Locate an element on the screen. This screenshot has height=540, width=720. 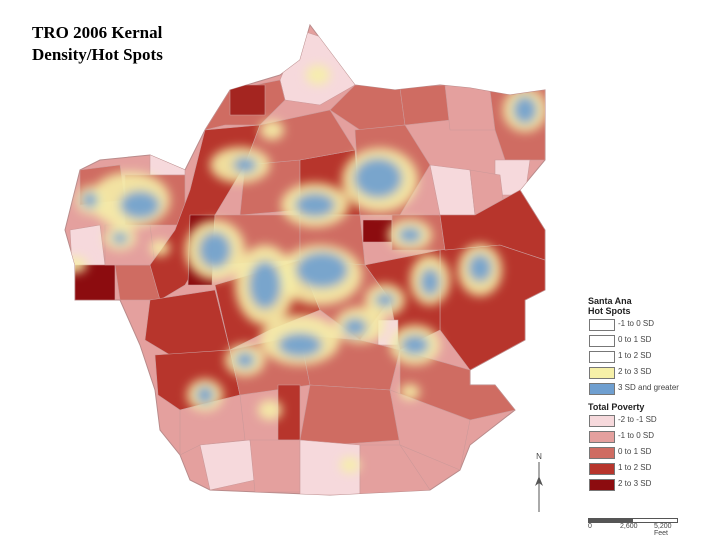
scale-start: 0 is located at coordinates (590, 526).